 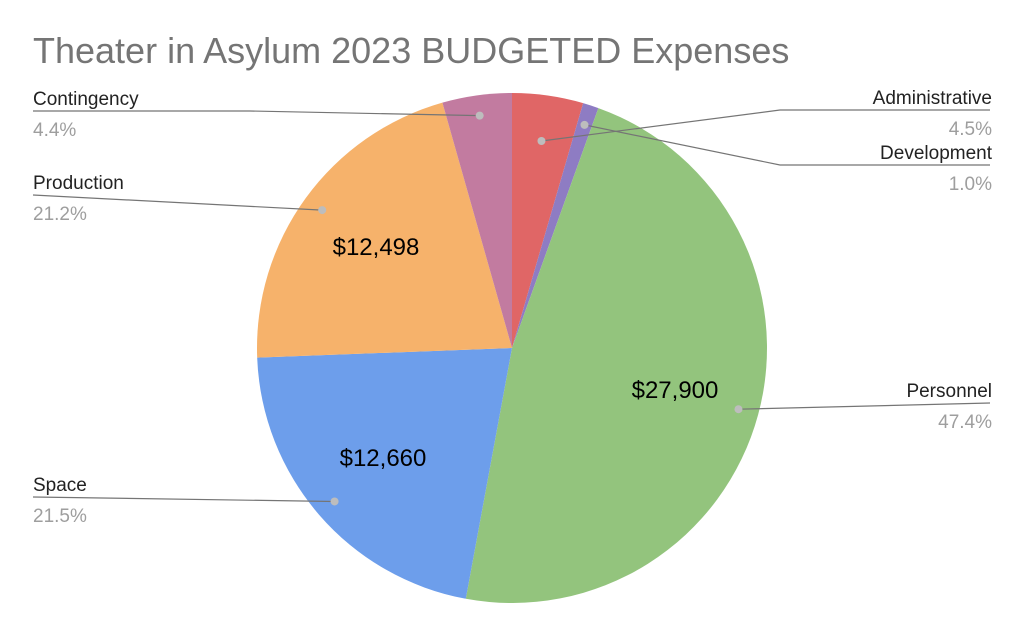 What do you see at coordinates (256, 113) in the screenshot?
I see `leader-contingency` at bounding box center [256, 113].